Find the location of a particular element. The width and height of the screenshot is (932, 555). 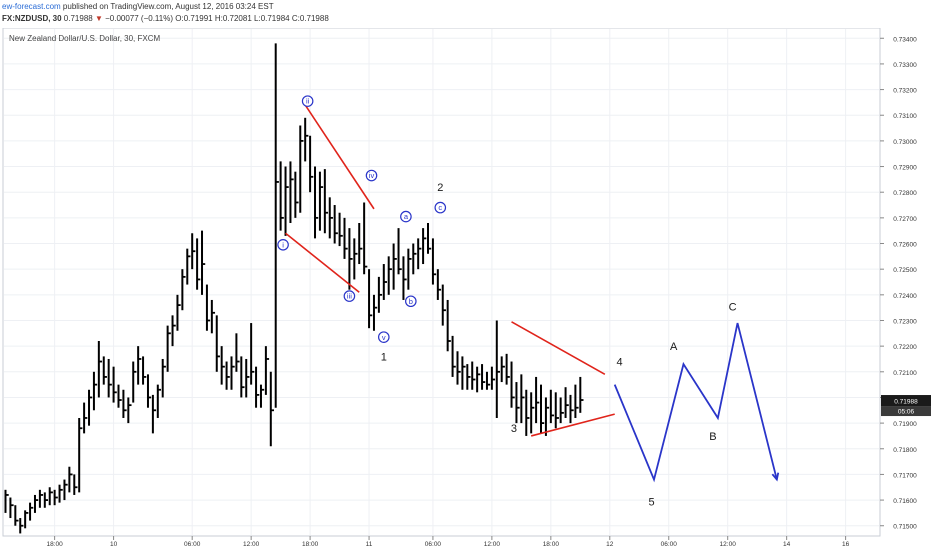

y-tick-label: 0.72600 is located at coordinates (905, 245).